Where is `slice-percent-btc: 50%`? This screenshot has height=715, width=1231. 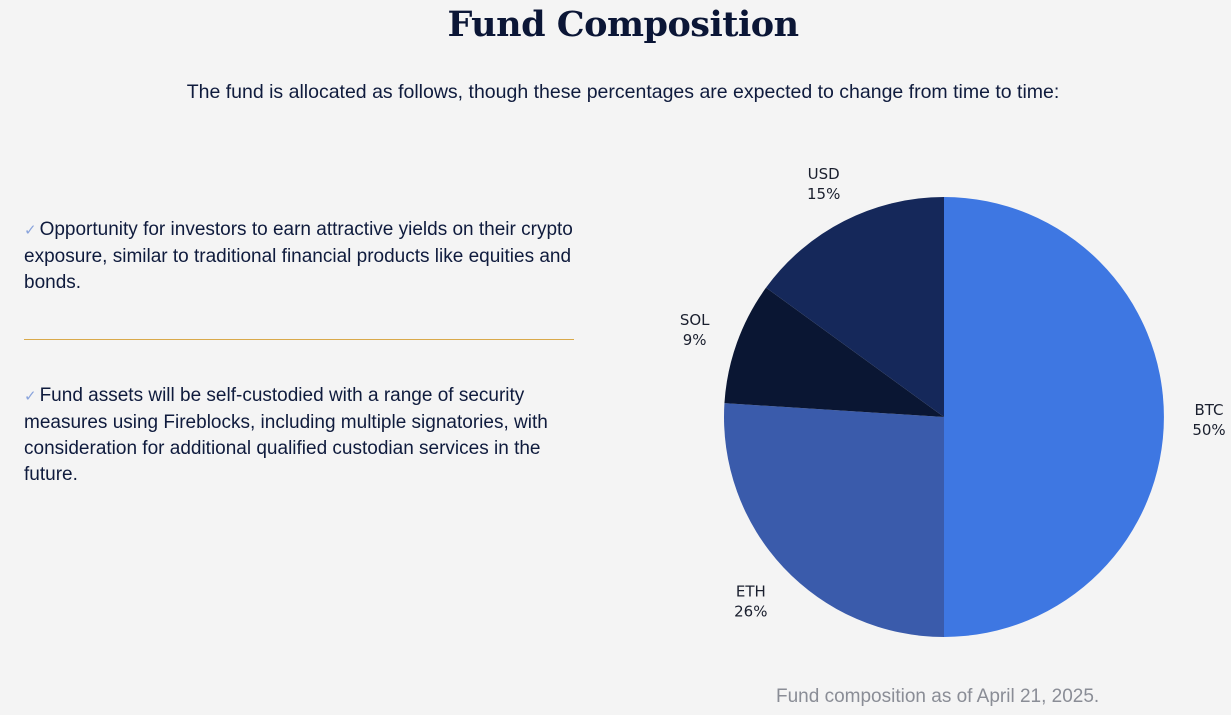
slice-percent-btc: 50% is located at coordinates (1208, 430).